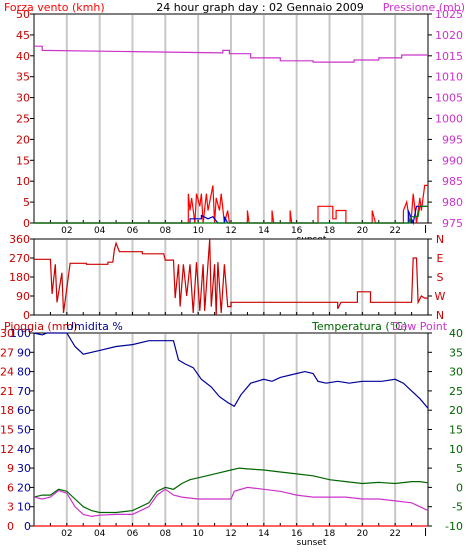 This screenshot has width=467, height=559. I want to click on y-right-tick-label: 0, so click(459, 487).